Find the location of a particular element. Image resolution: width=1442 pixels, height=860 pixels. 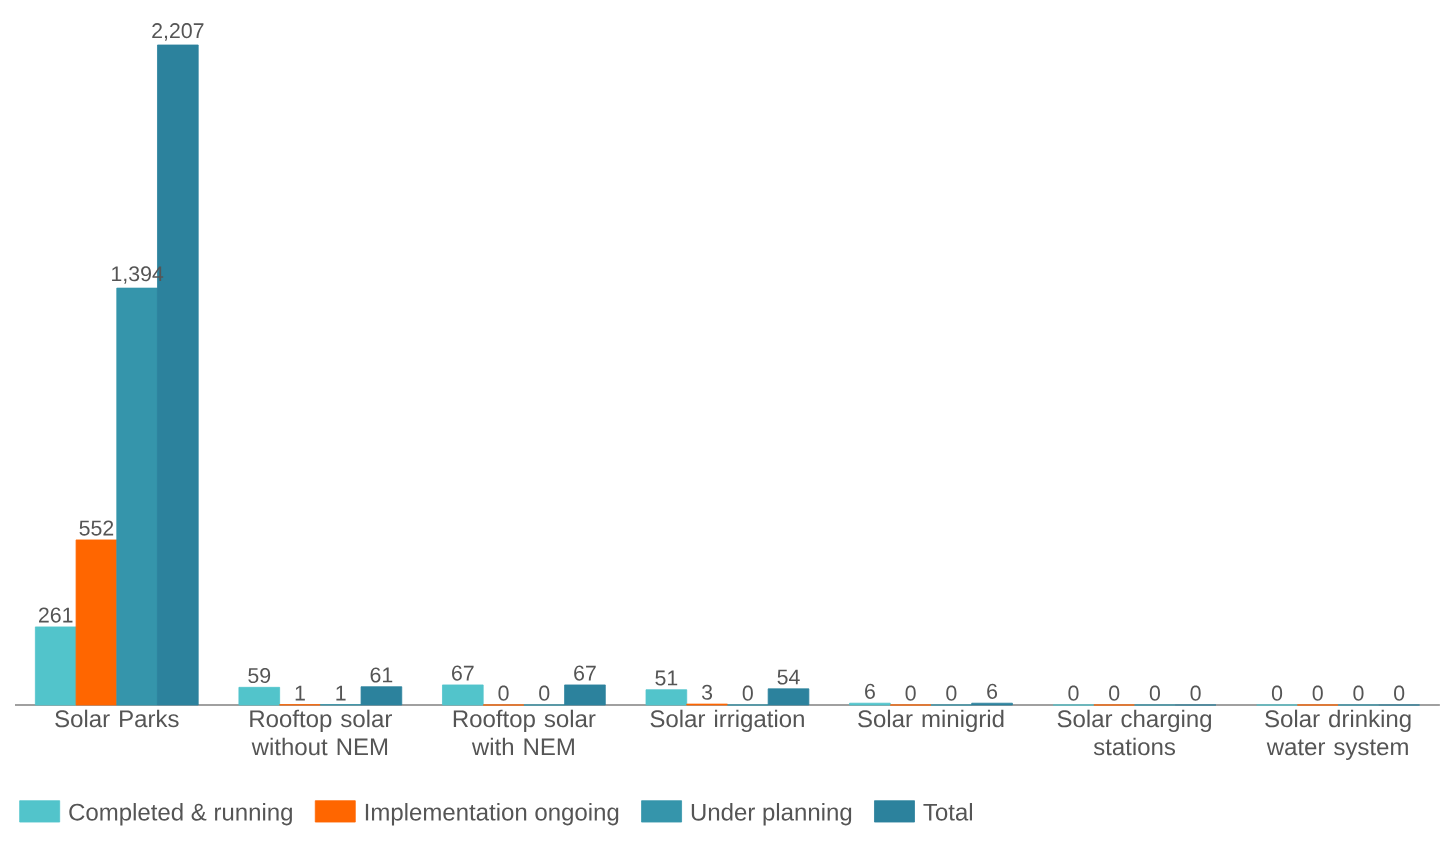

legend-label: Implementation ongoing is located at coordinates (492, 814).